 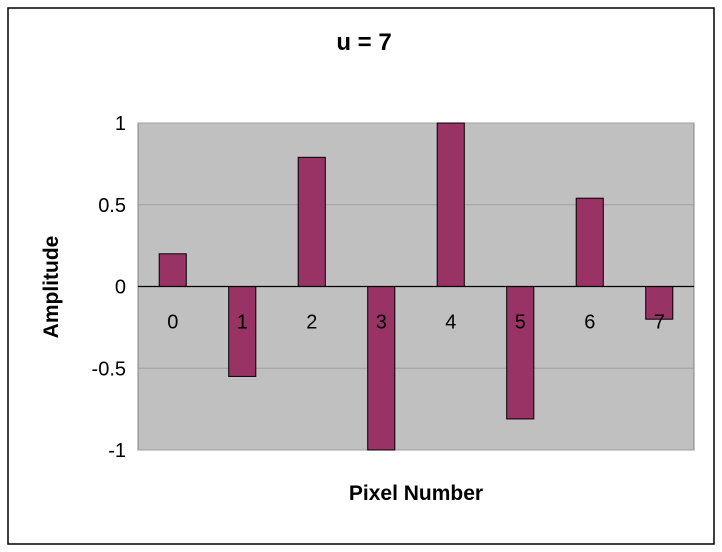 What do you see at coordinates (117, 451) in the screenshot?
I see `y-tick-label: -1` at bounding box center [117, 451].